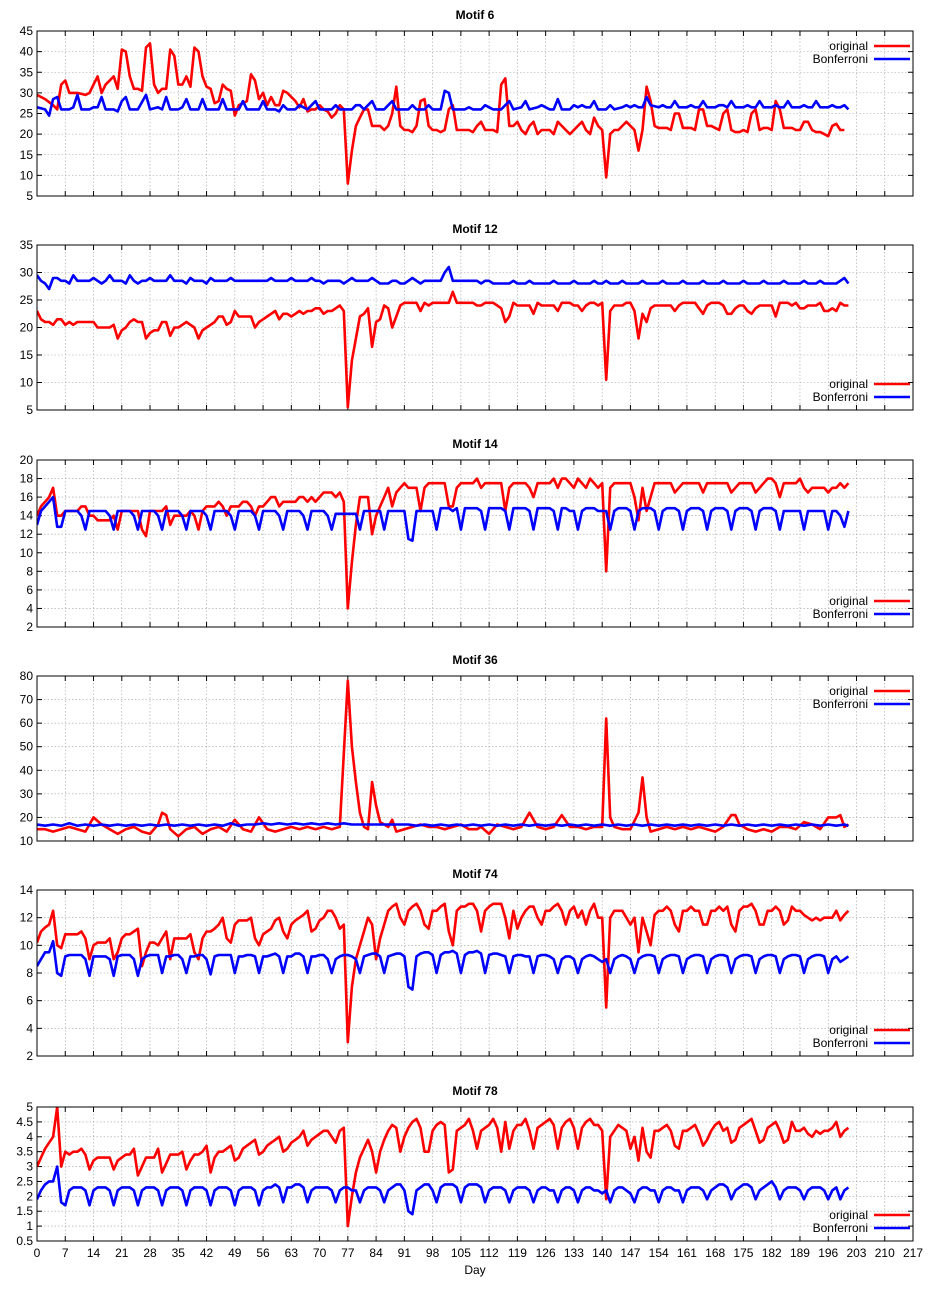  I want to click on y-tick-label: 16, so click(27, 497).